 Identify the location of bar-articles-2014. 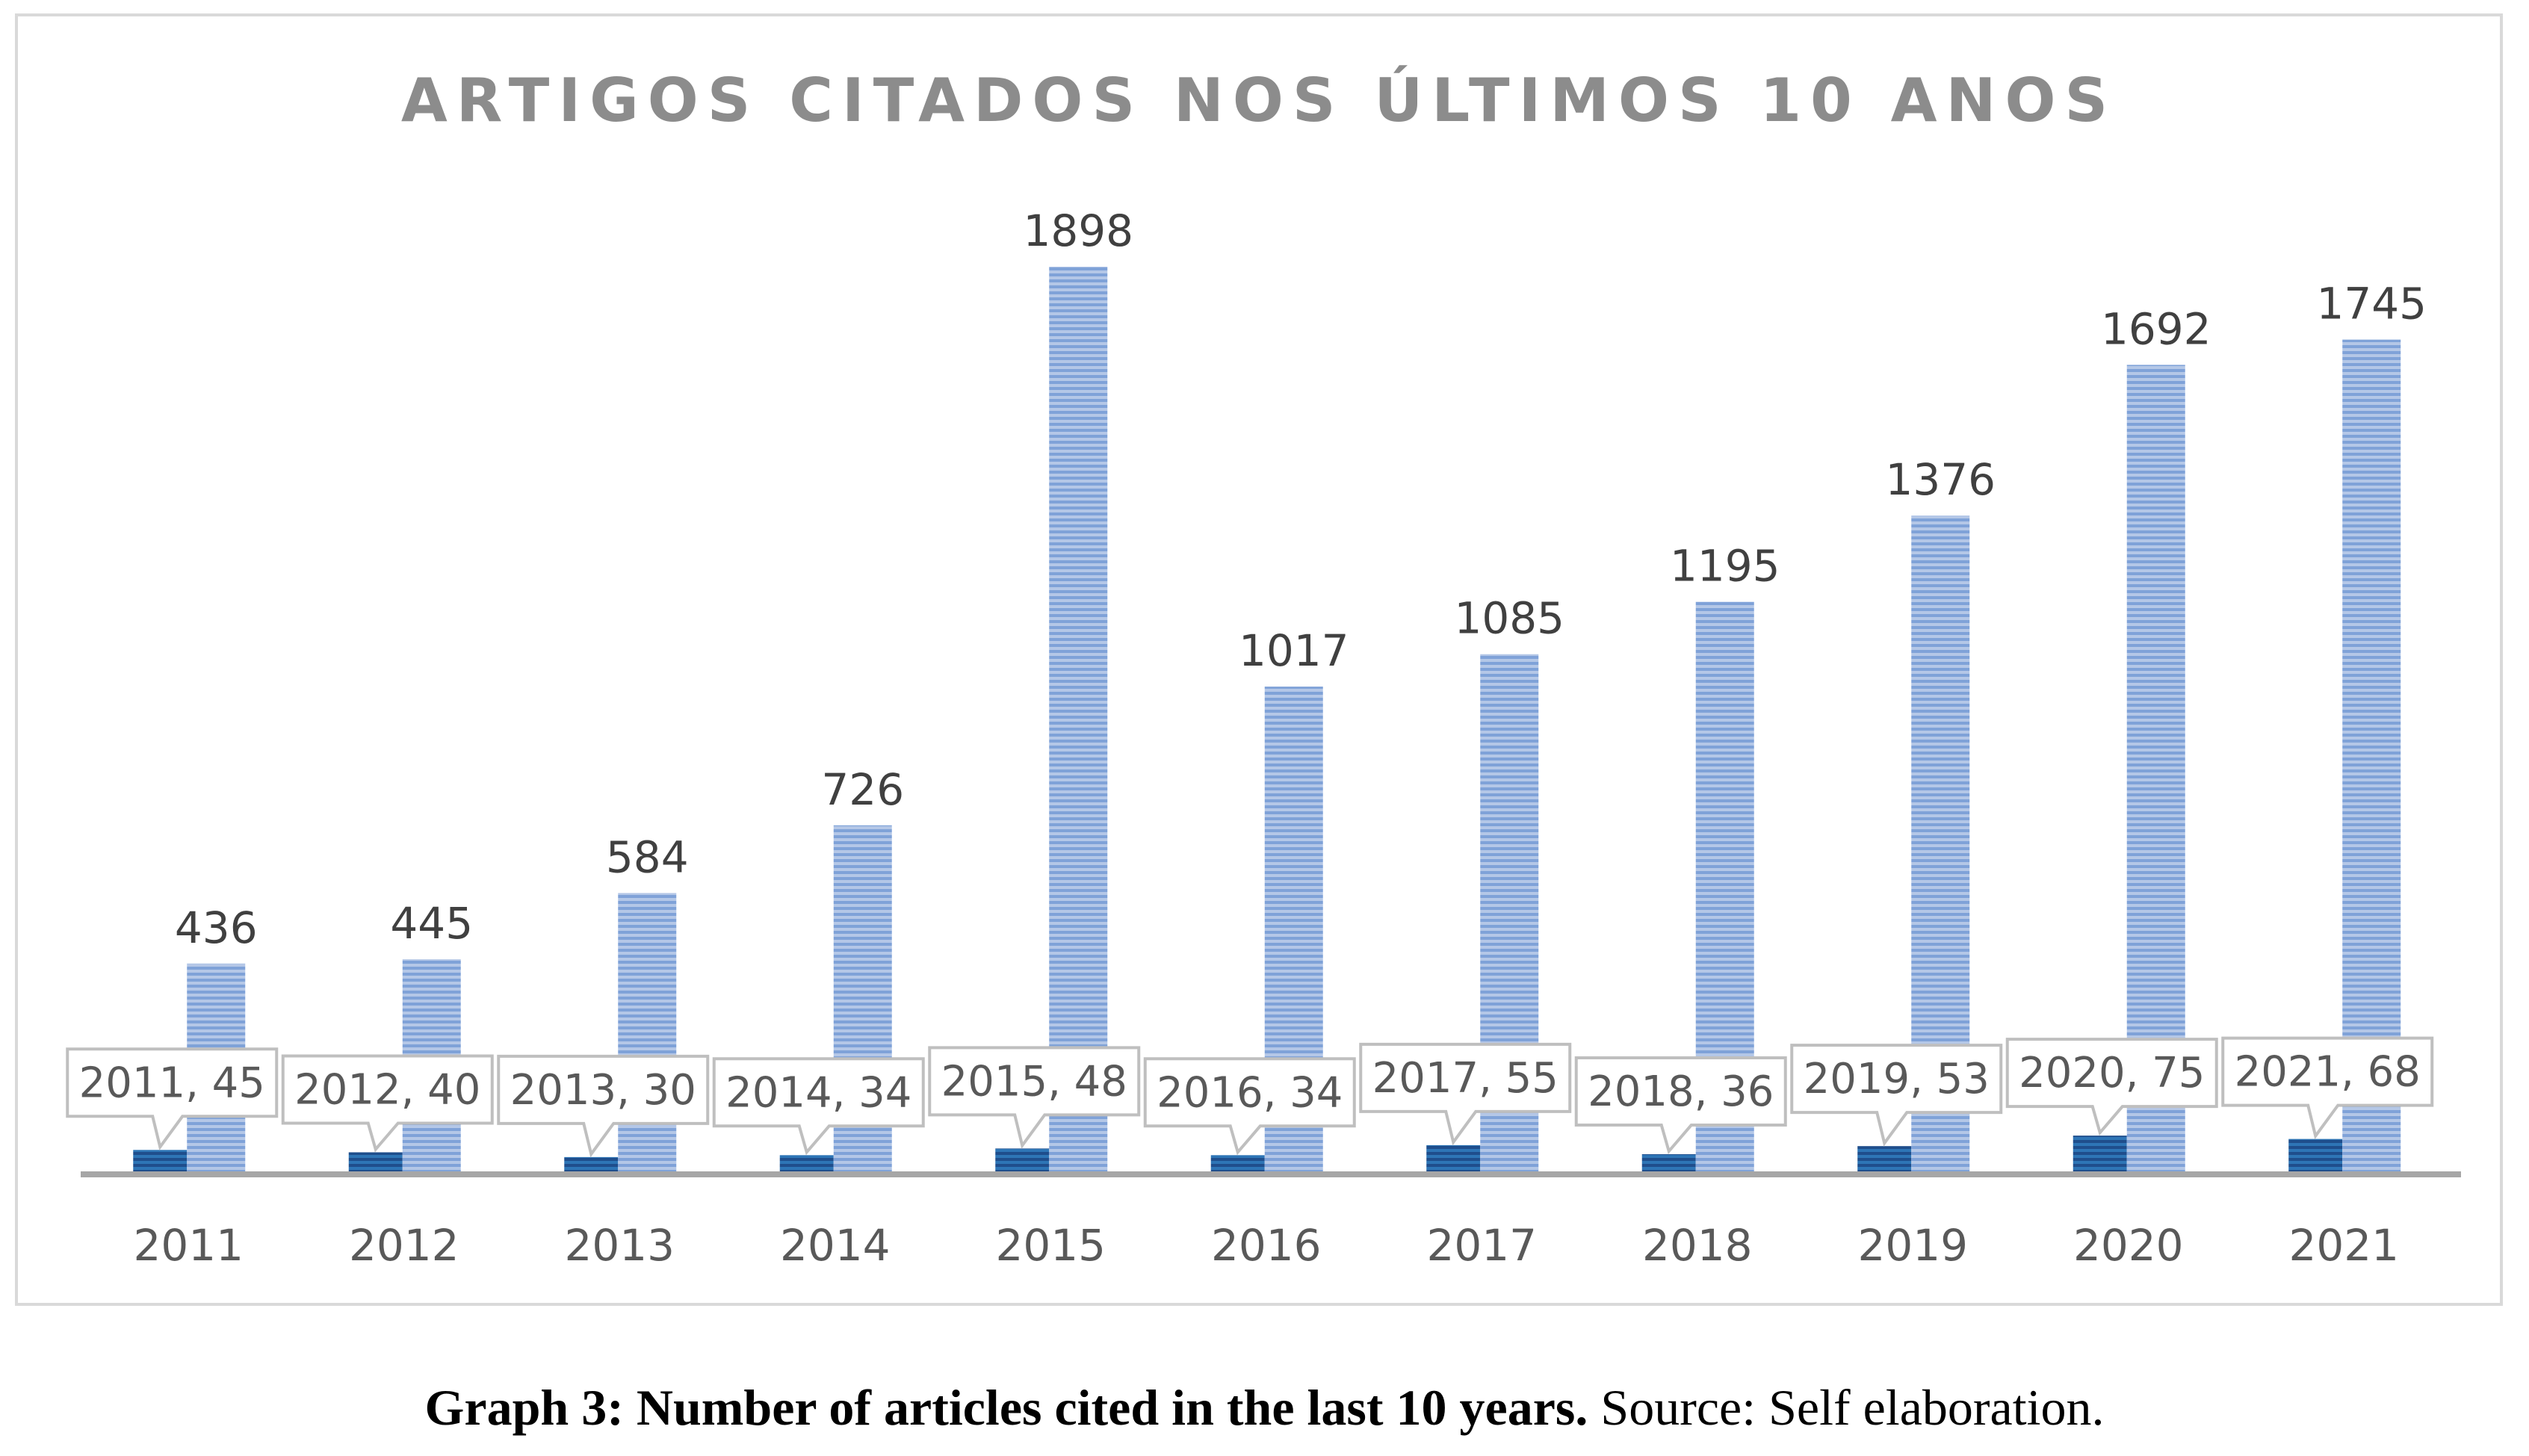
(806, 1163).